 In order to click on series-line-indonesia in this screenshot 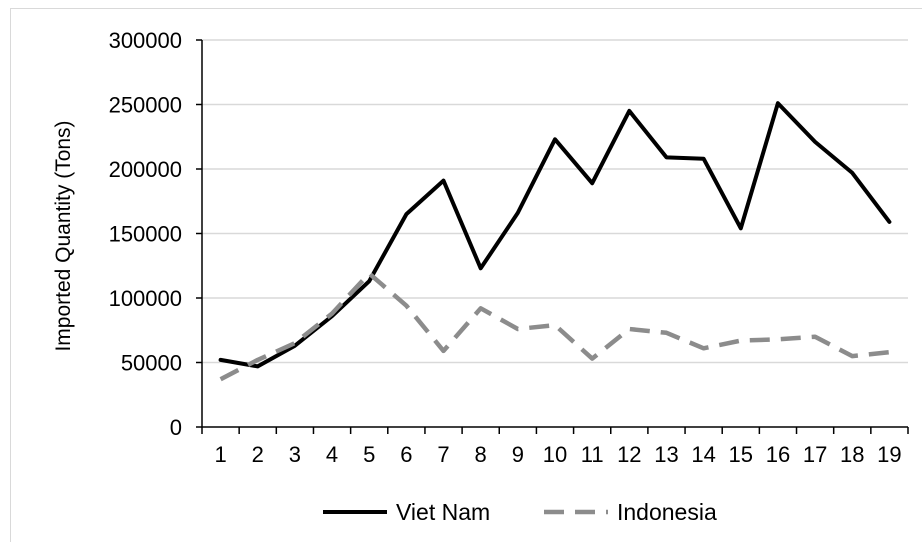, I will do `click(554, 326)`.